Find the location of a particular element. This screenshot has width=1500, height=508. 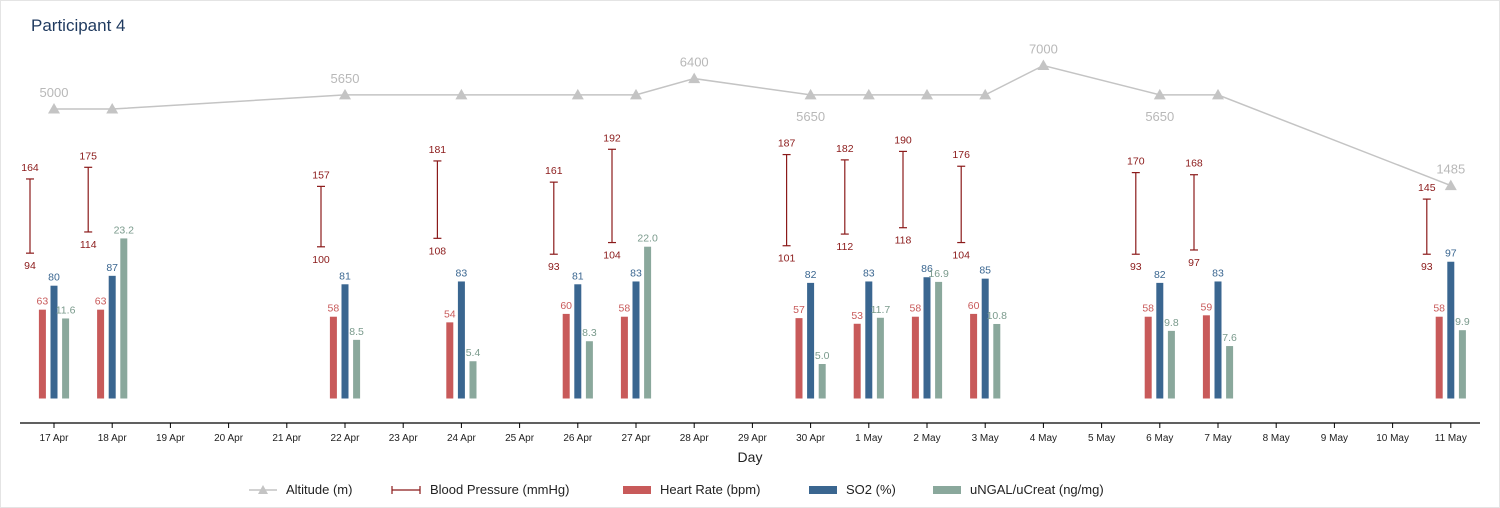

legend-label-heart-rate: Heart Rate (bpm) is located at coordinates (710, 489).